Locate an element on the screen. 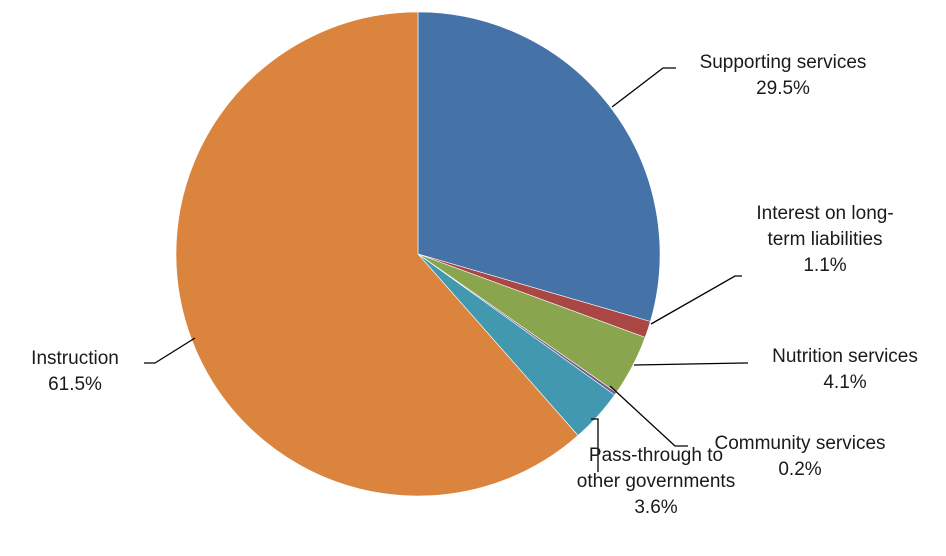 Image resolution: width=946 pixels, height=556 pixels. slice-value-label: 61.5% is located at coordinates (75, 384).